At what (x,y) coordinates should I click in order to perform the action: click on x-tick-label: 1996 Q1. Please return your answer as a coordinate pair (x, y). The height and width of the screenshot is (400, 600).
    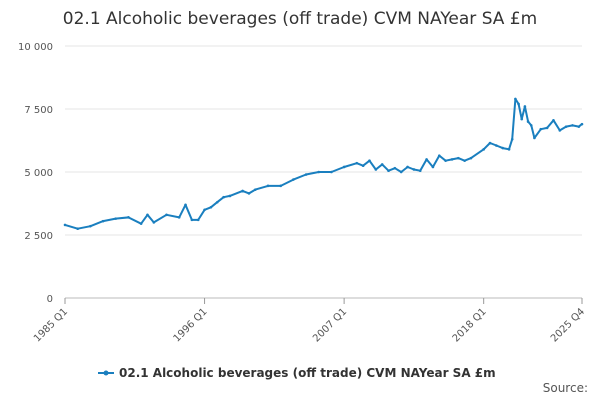
    Looking at the image, I should click on (191, 325).